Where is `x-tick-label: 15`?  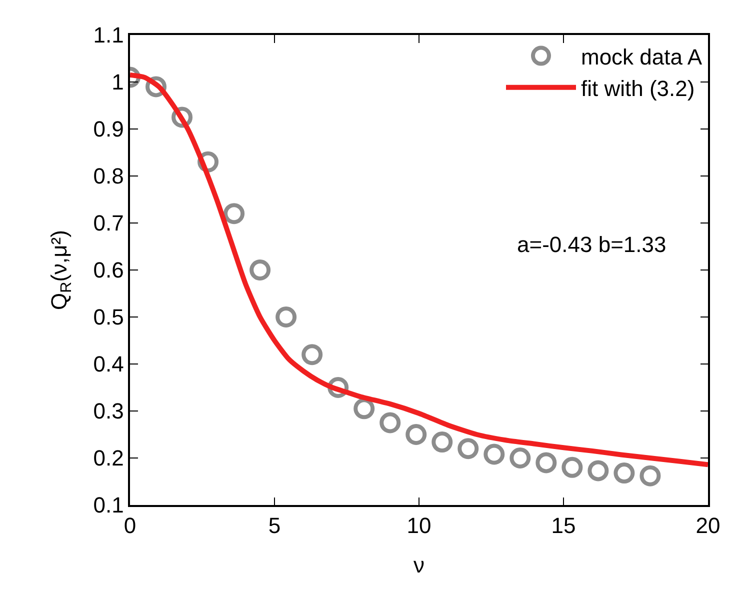 x-tick-label: 15 is located at coordinates (563, 525).